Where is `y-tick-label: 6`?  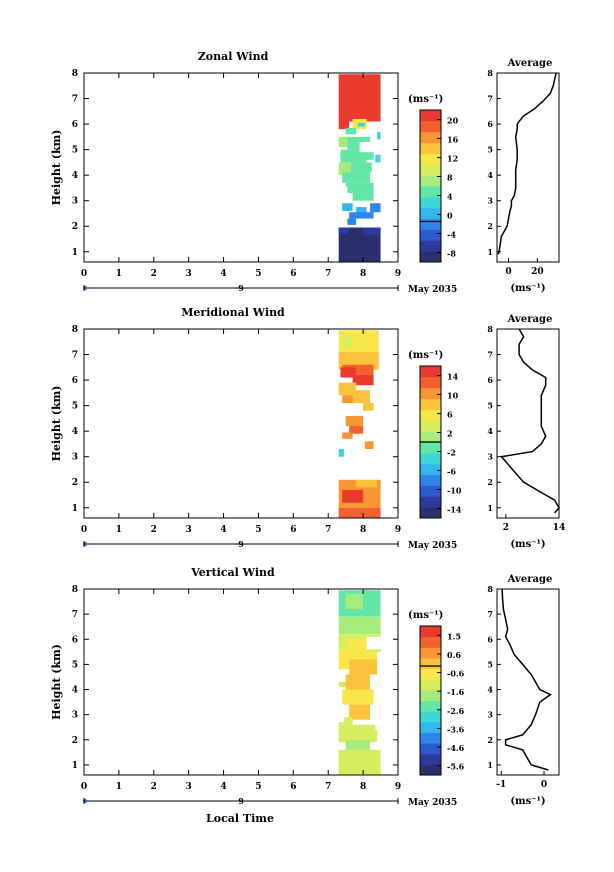 y-tick-label: 6 is located at coordinates (75, 125).